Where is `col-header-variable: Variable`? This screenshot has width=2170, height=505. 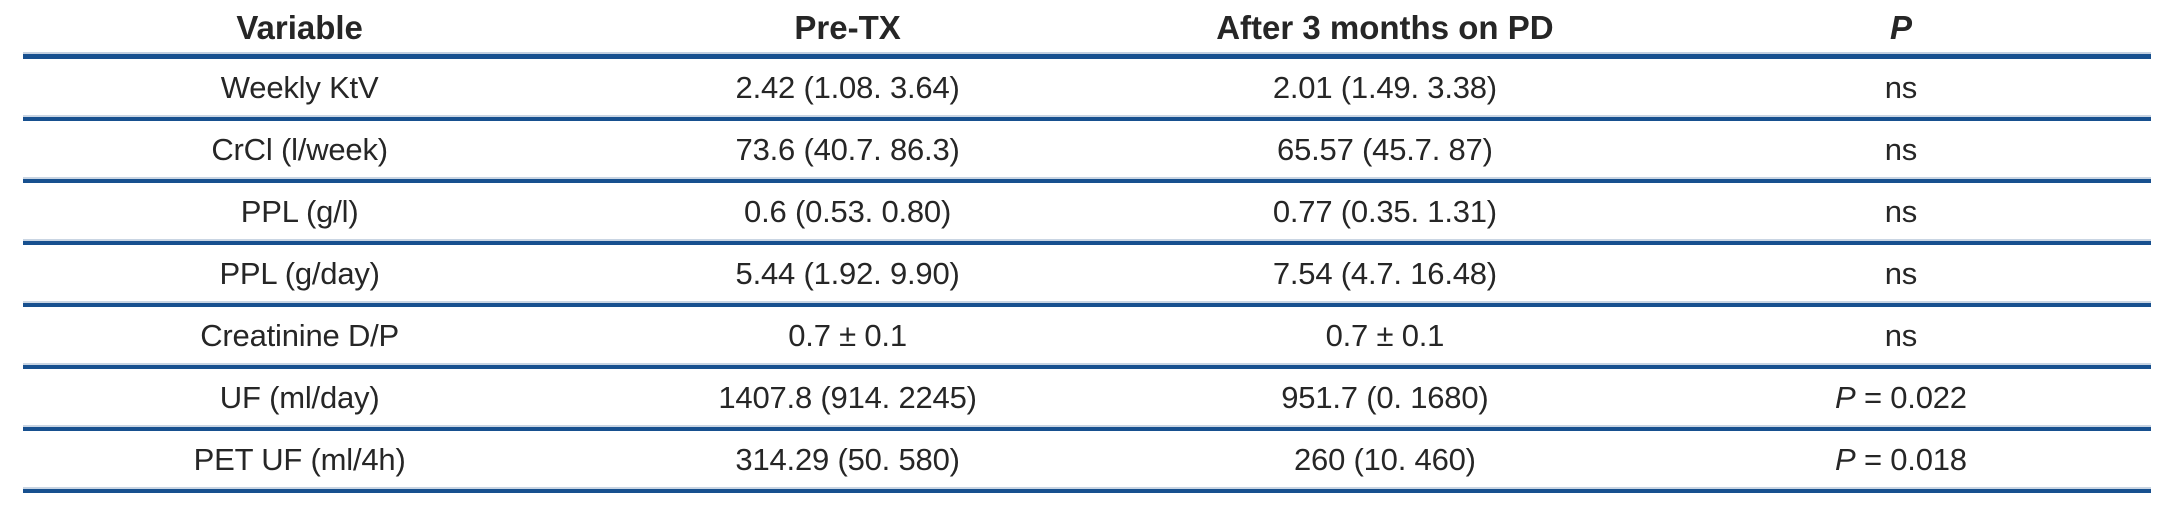
col-header-variable: Variable is located at coordinates (300, 30).